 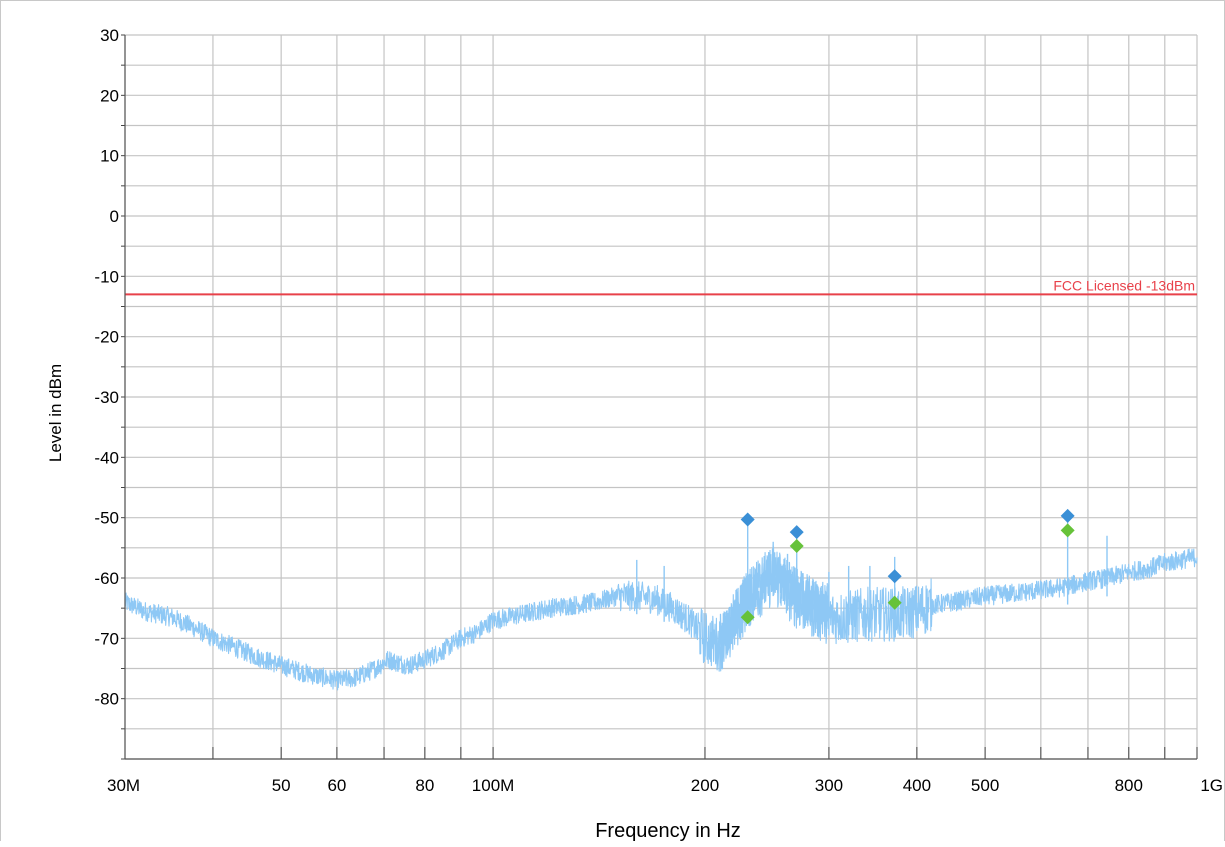 I want to click on x-tick-label: 800, so click(x=1129, y=785).